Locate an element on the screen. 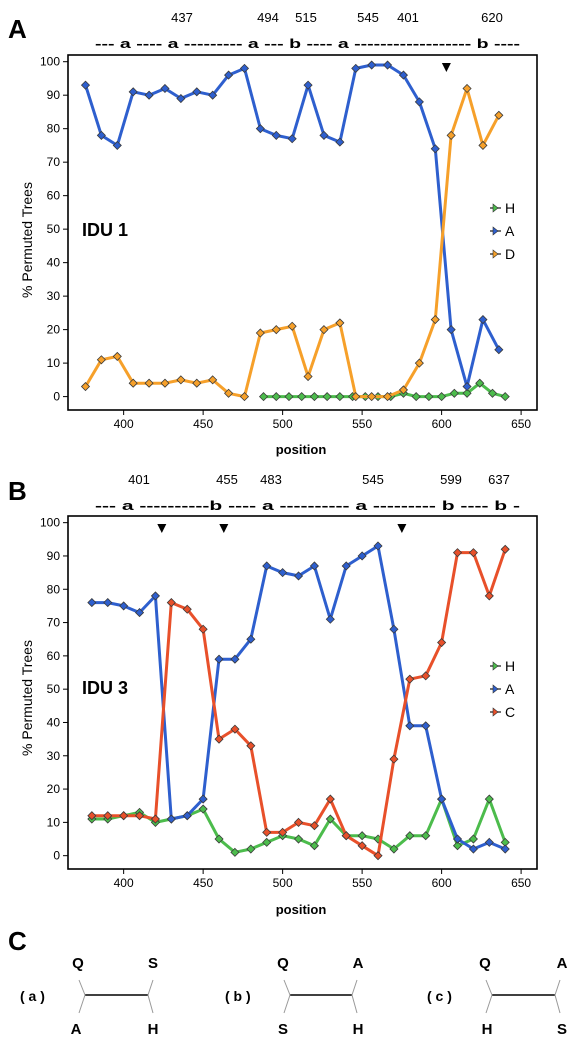  breakpoint-label: 437 is located at coordinates (182, 17).